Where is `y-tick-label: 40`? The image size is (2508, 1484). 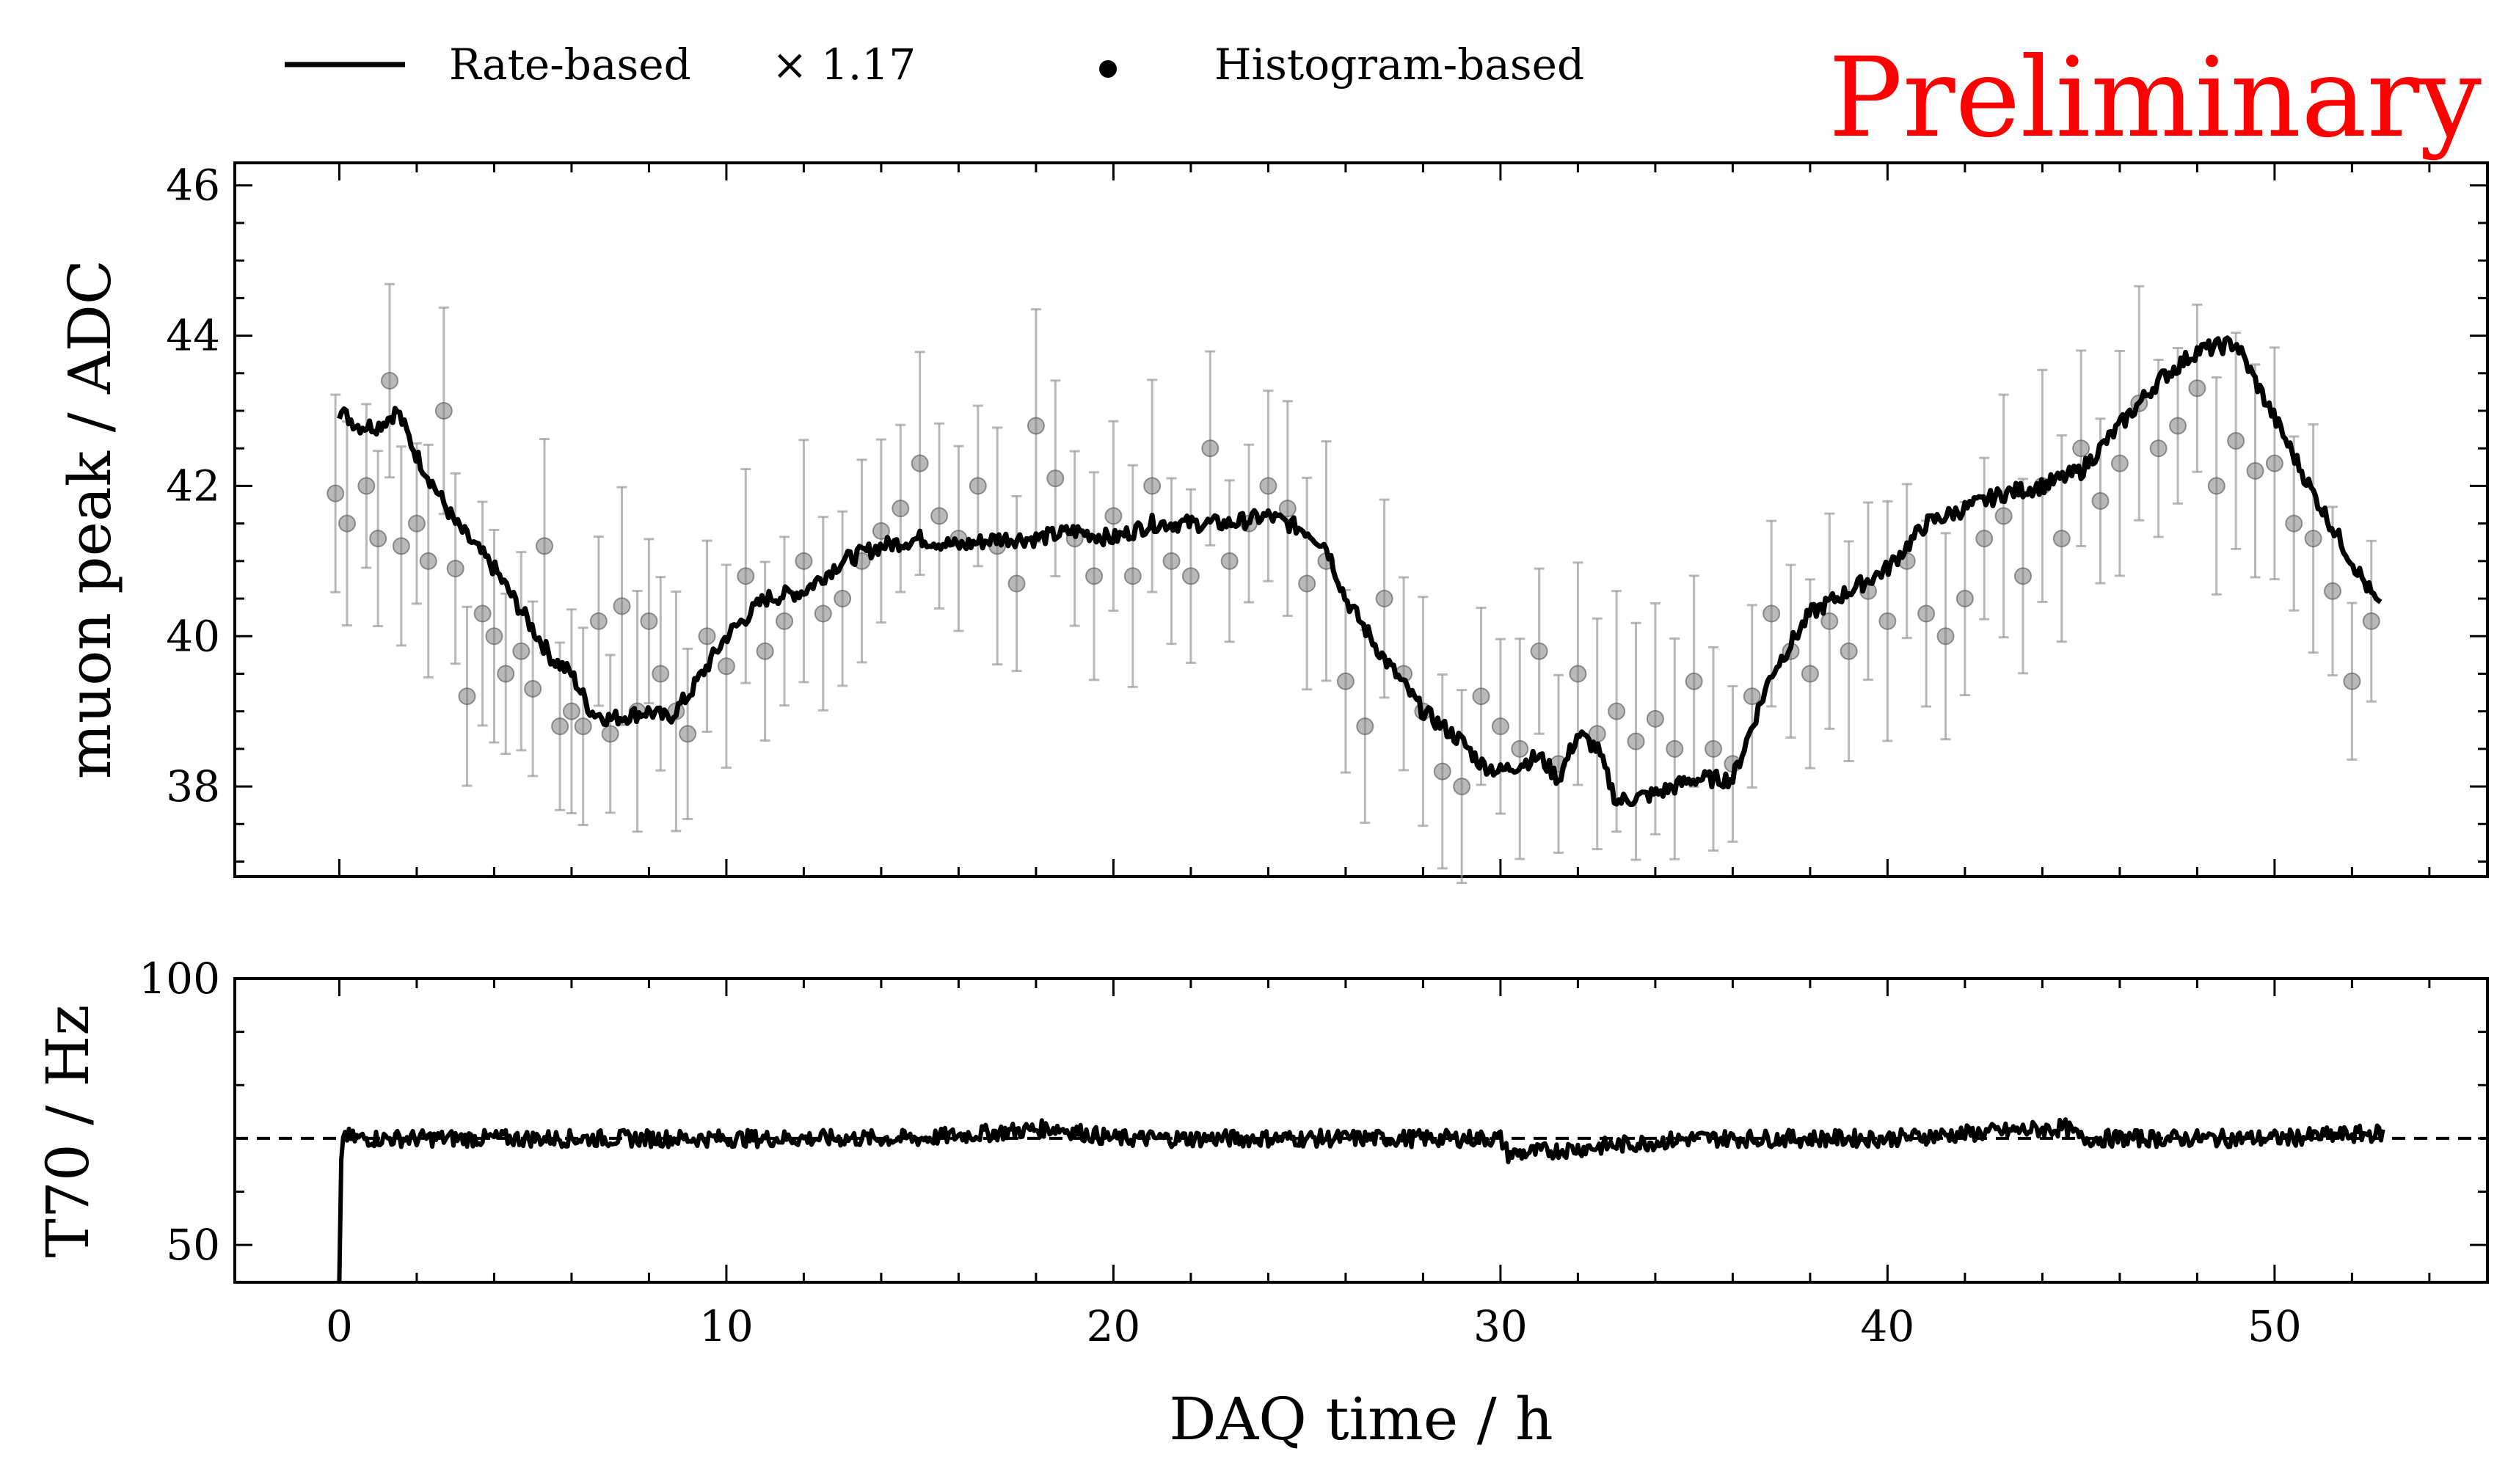
y-tick-label: 40 is located at coordinates (193, 636).